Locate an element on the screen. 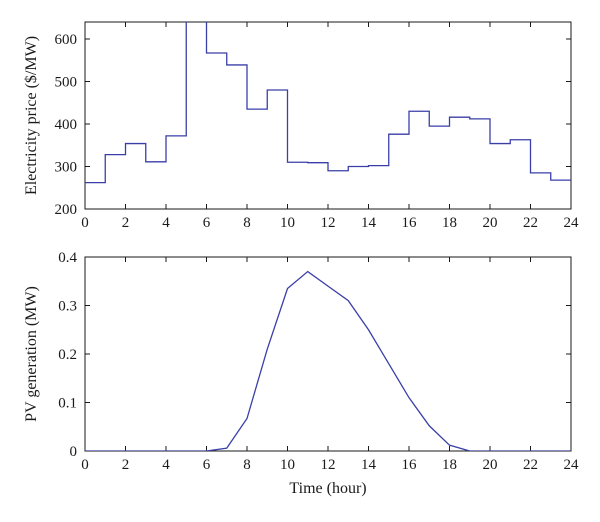 The image size is (600, 522). y-tick-label: 600 is located at coordinates (66, 40).